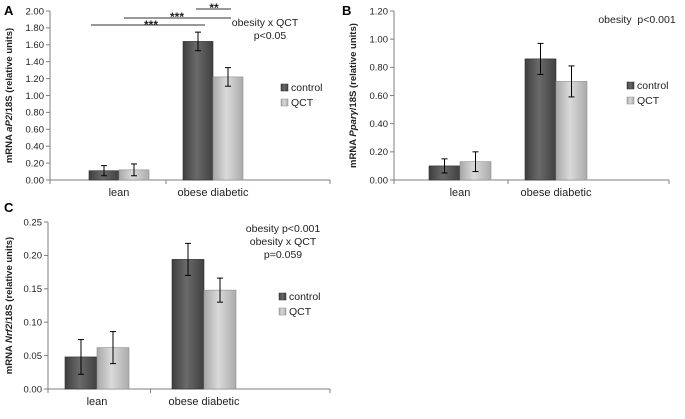 The height and width of the screenshot is (419, 685). Describe the element at coordinates (35, 11) in the screenshot. I see `y-tick-label: 2.00` at that location.